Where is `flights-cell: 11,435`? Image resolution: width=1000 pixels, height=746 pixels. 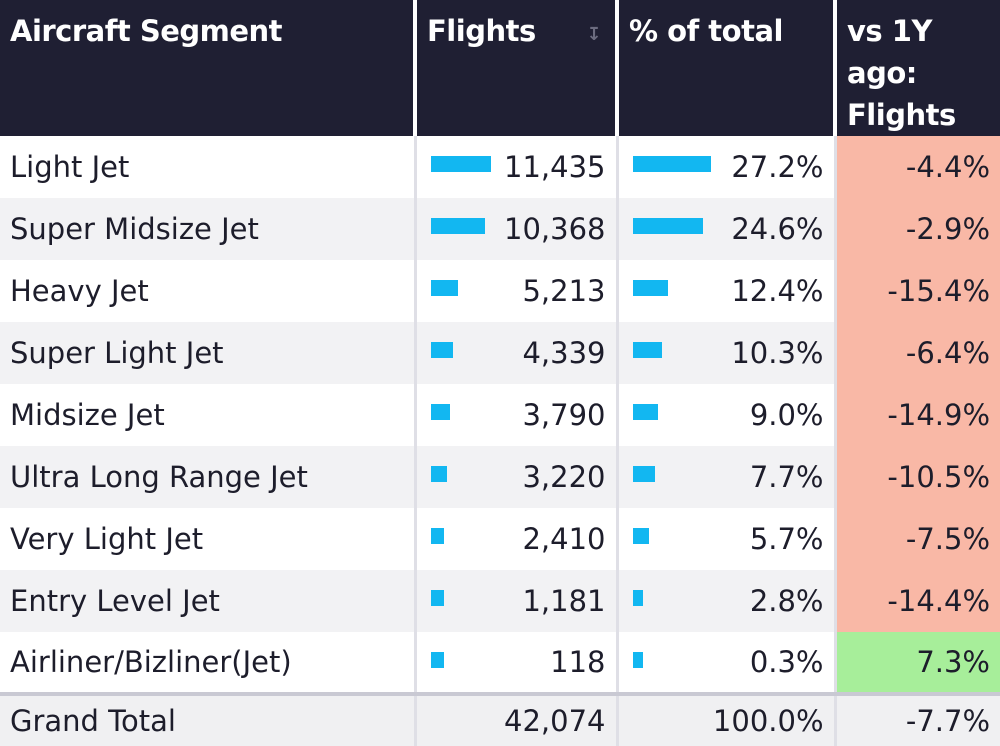
flights-cell: 11,435 is located at coordinates (517, 167).